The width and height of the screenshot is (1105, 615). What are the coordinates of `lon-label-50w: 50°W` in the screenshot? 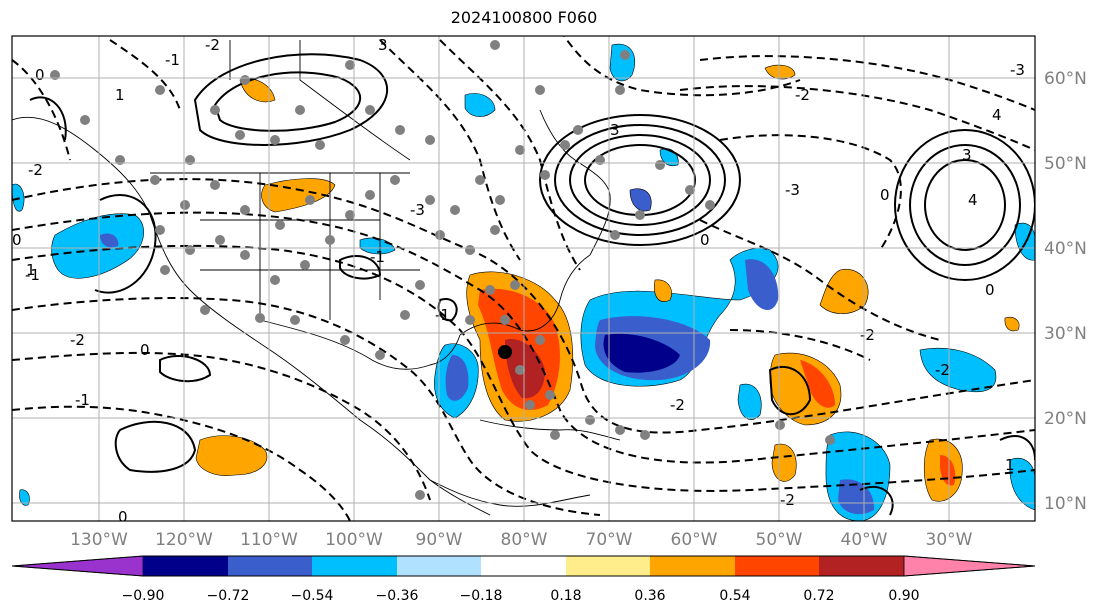 It's located at (779, 540).